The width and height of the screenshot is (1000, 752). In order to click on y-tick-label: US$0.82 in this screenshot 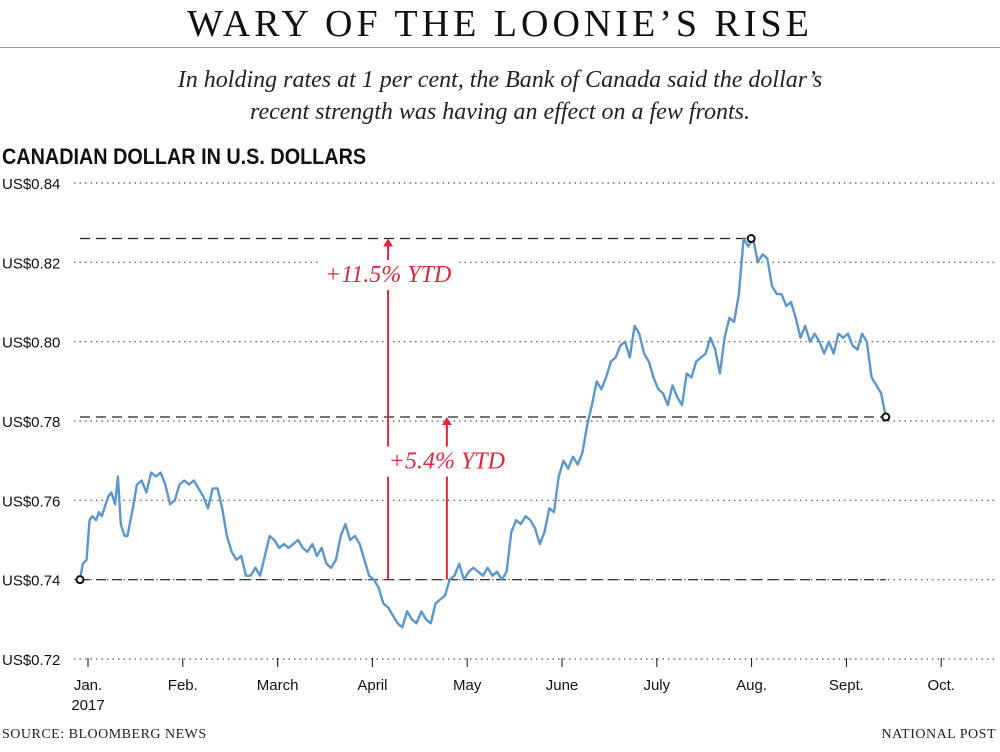, I will do `click(31, 263)`.